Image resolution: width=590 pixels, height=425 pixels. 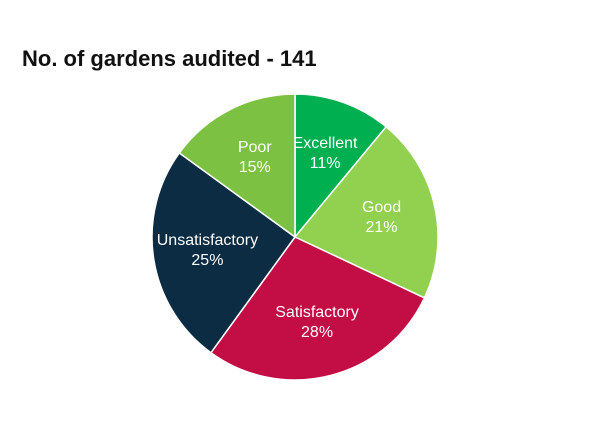 I want to click on slice-value-label: 28%, so click(x=317, y=332).